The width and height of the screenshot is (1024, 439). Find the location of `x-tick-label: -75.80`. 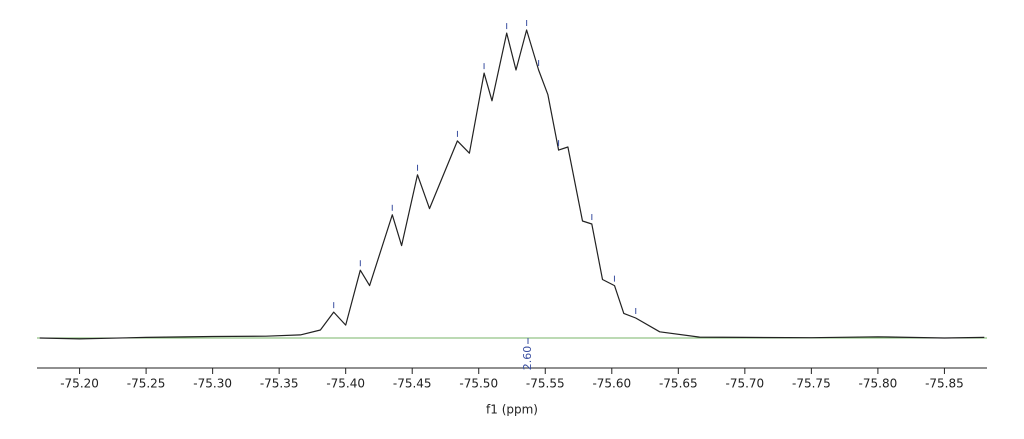

x-tick-label: -75.80 is located at coordinates (878, 384).